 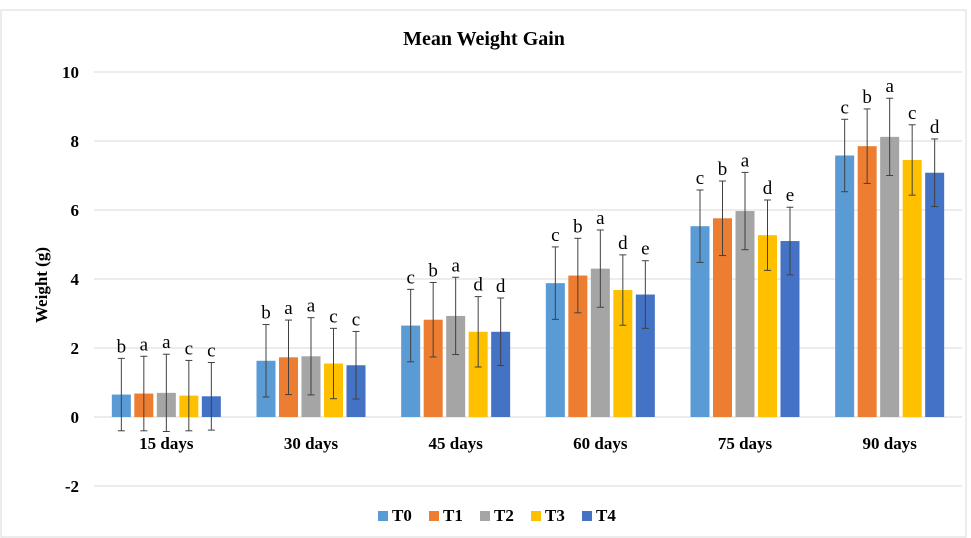 What do you see at coordinates (536, 516) in the screenshot?
I see `legend-swatch-t3` at bounding box center [536, 516].